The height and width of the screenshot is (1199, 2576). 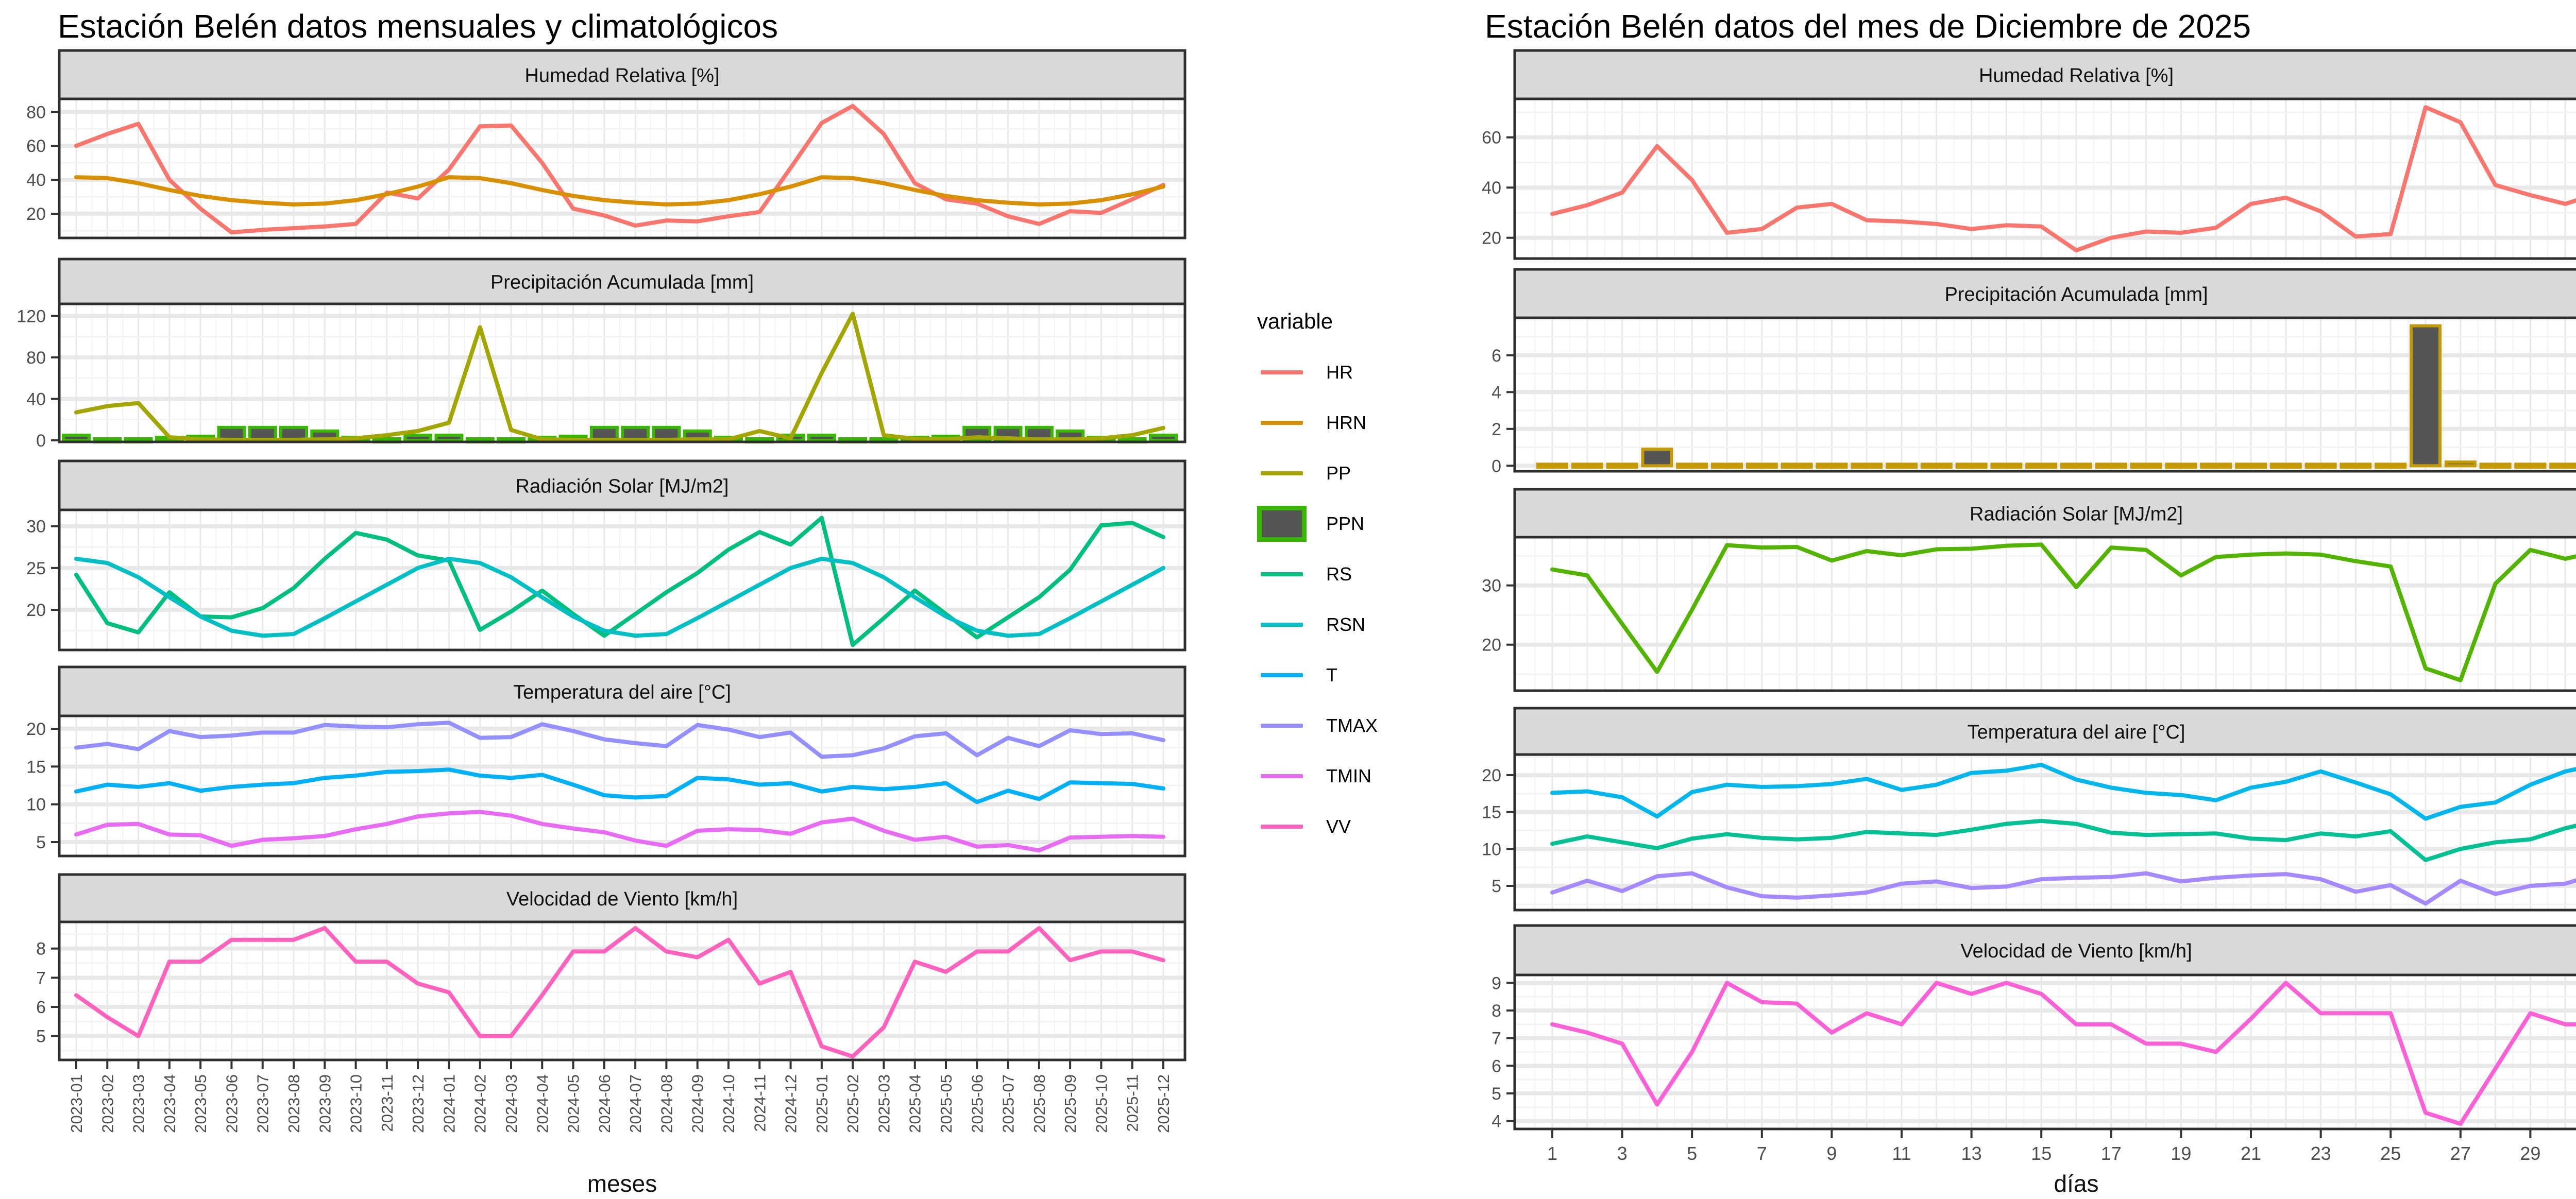 I want to click on strip-rad, so click(x=622, y=485).